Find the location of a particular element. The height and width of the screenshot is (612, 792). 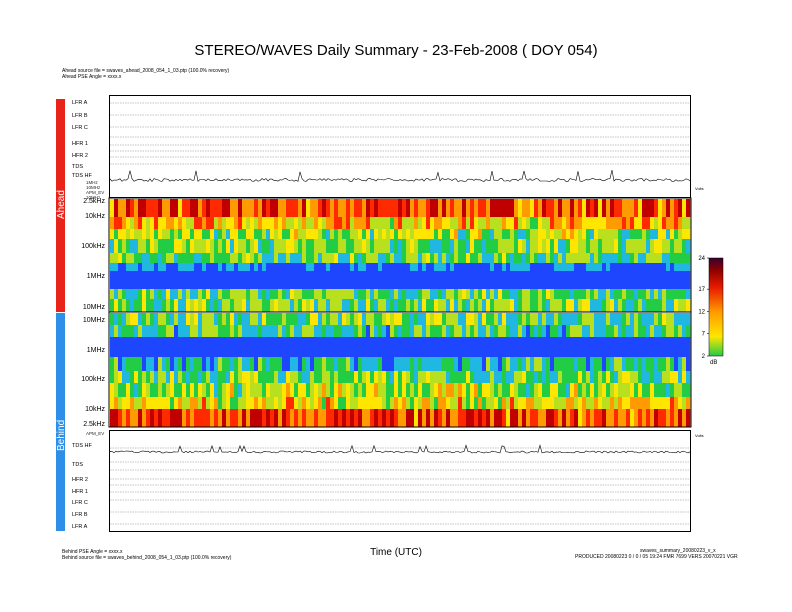

ahead-row-tds-hf: TDS HF is located at coordinates (82, 176).